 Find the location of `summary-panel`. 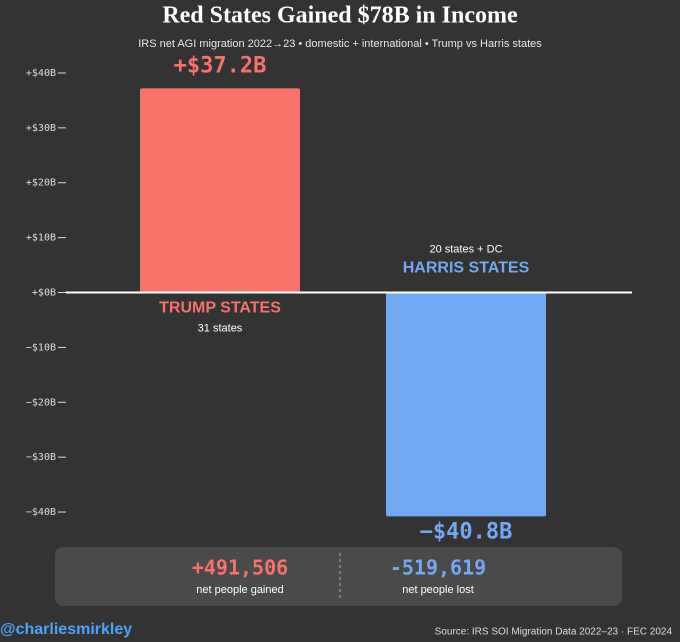

summary-panel is located at coordinates (338, 576).